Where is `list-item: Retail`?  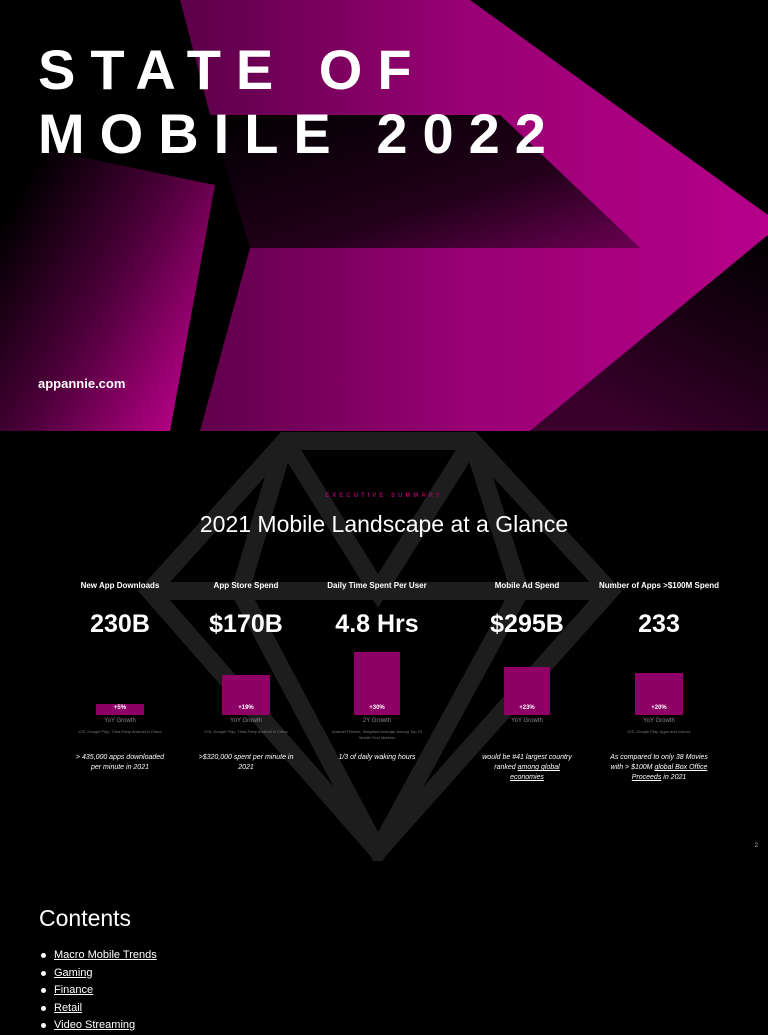
list-item: Retail is located at coordinates (98, 1009).